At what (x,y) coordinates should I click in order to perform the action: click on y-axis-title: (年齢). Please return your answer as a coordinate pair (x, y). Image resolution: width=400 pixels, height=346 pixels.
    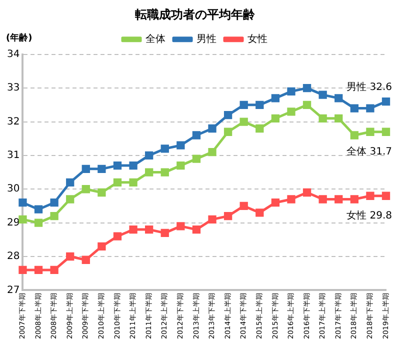
    Looking at the image, I should click on (19, 38).